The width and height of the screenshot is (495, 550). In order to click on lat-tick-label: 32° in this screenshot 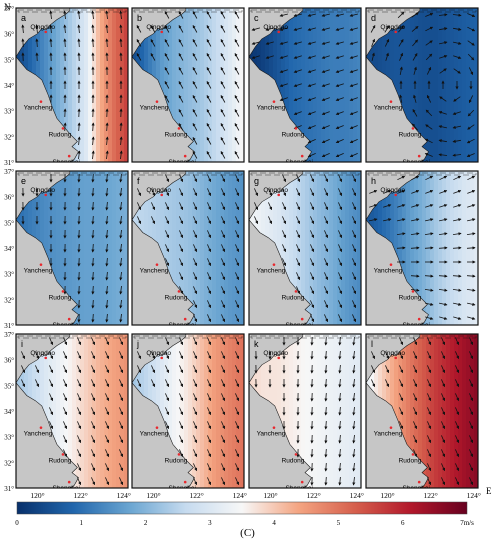, I will do `click(9, 137)`.